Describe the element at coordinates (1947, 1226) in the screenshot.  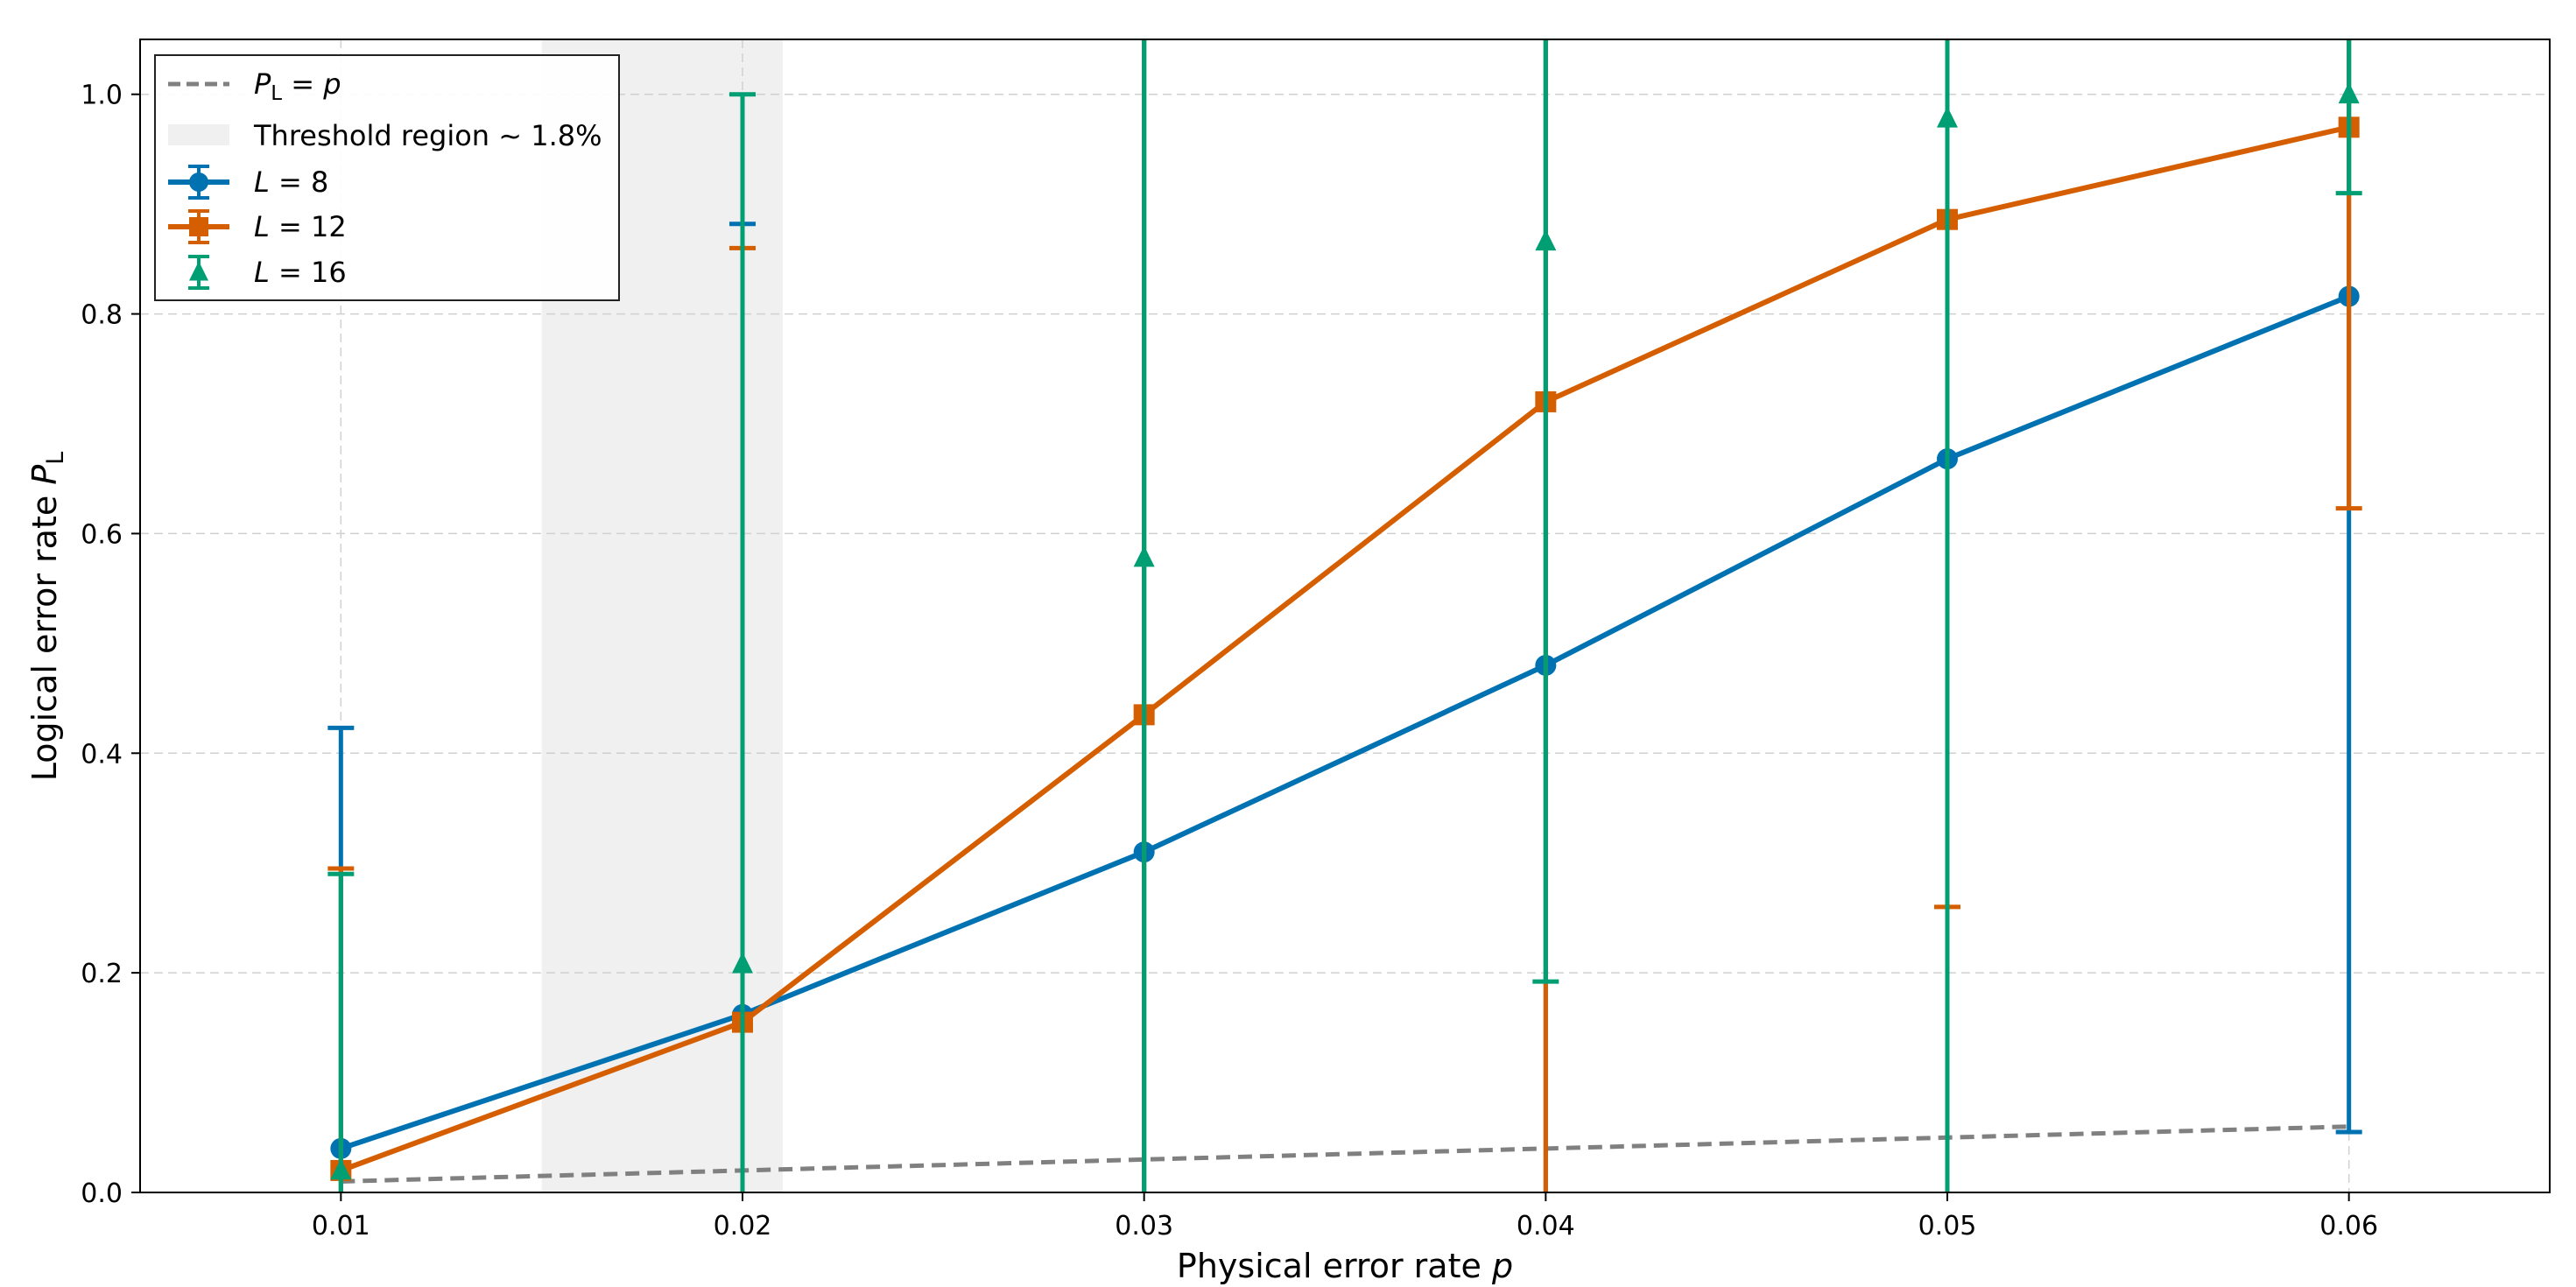
I see `x-tick-label-4: 0.05` at that location.